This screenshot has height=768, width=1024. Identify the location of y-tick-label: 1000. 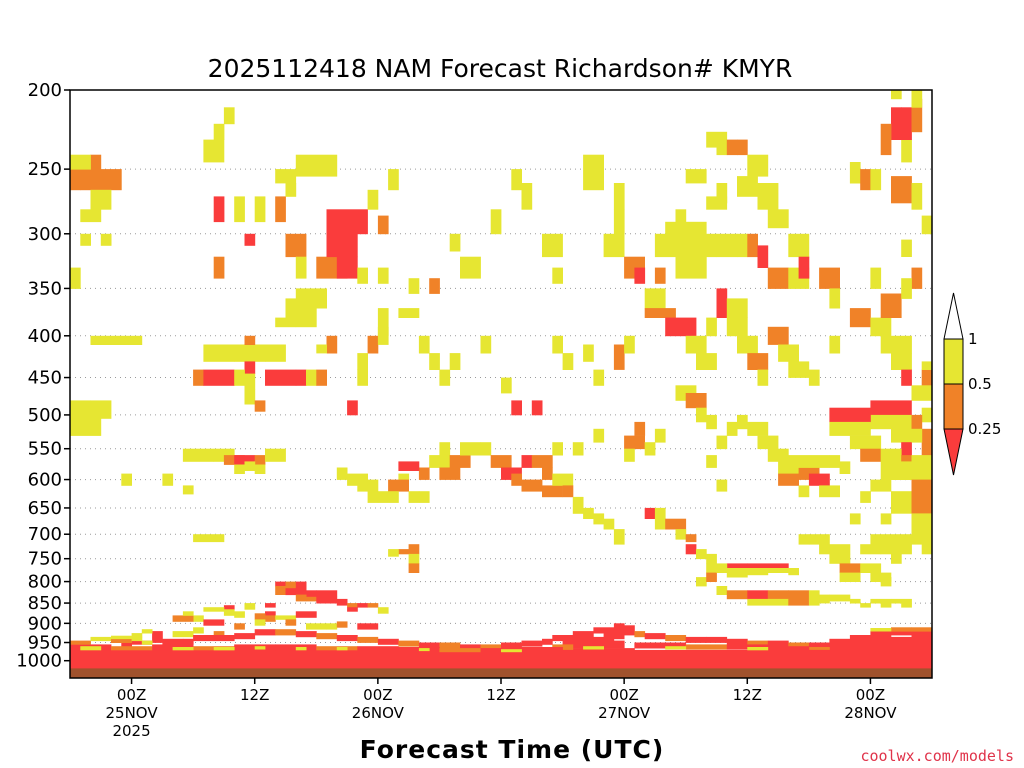
(39, 661).